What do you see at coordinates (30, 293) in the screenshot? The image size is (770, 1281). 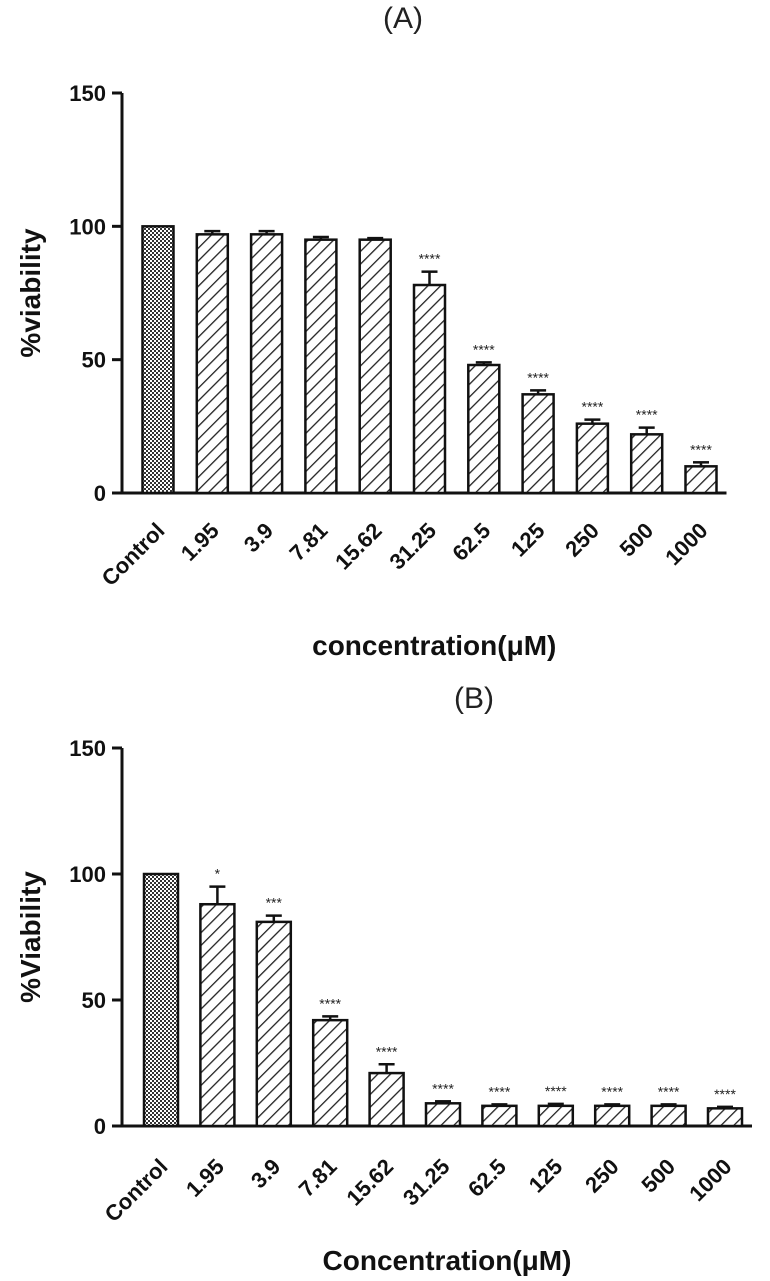 I see `y-axis-title: %viability` at bounding box center [30, 293].